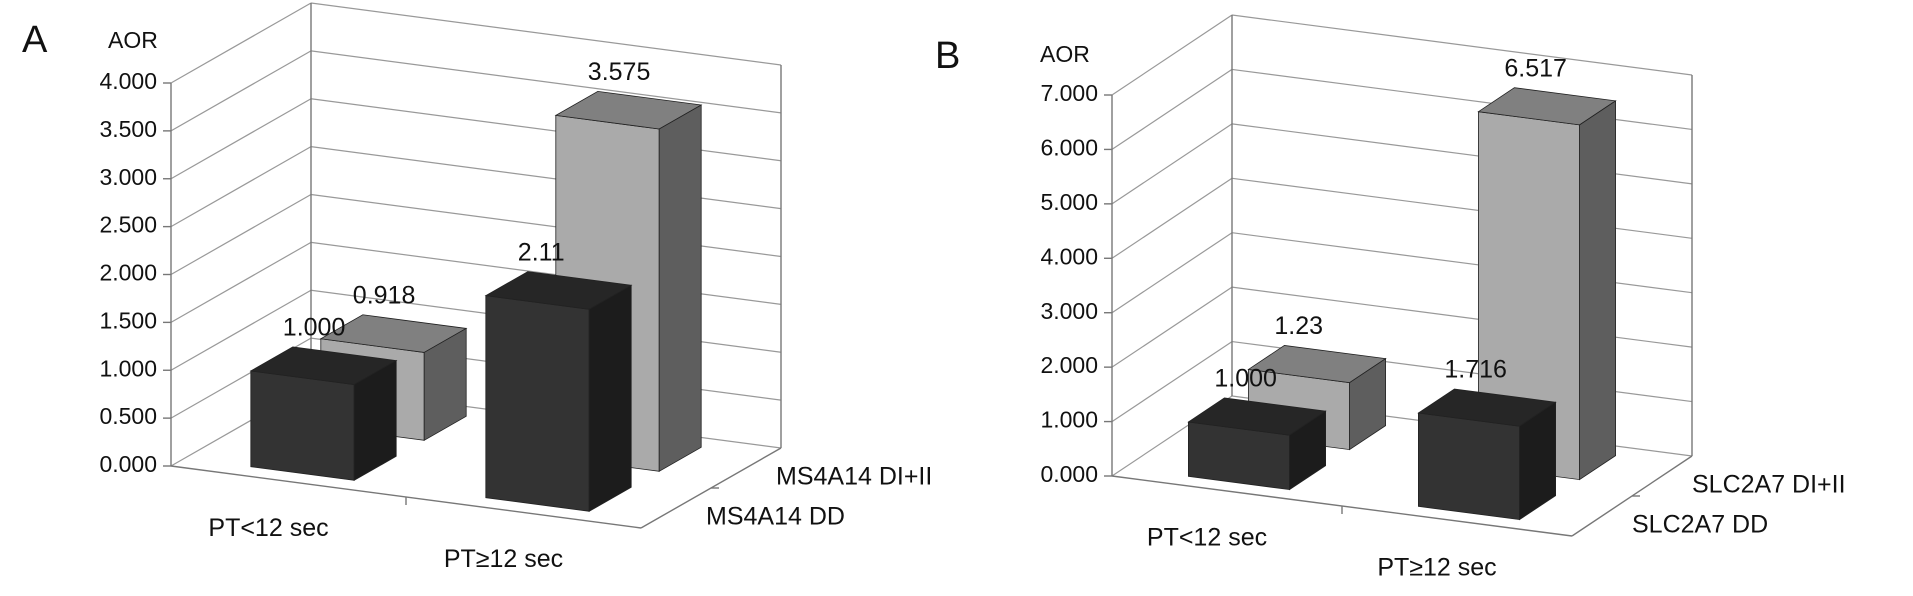  I want to click on y-tick-label: 5.000, so click(1069, 202).